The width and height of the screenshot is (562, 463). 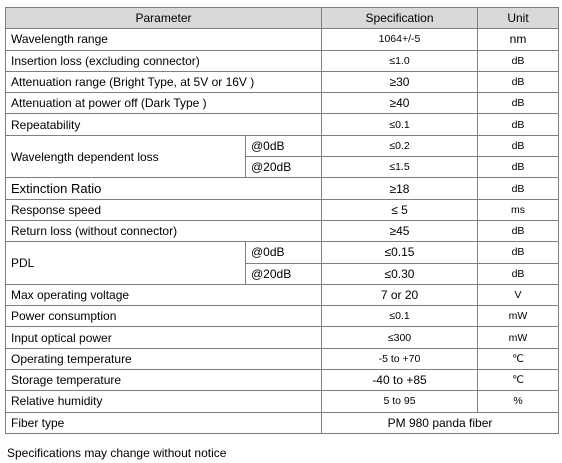 I want to click on spec-cell: ≥45, so click(x=399, y=231).